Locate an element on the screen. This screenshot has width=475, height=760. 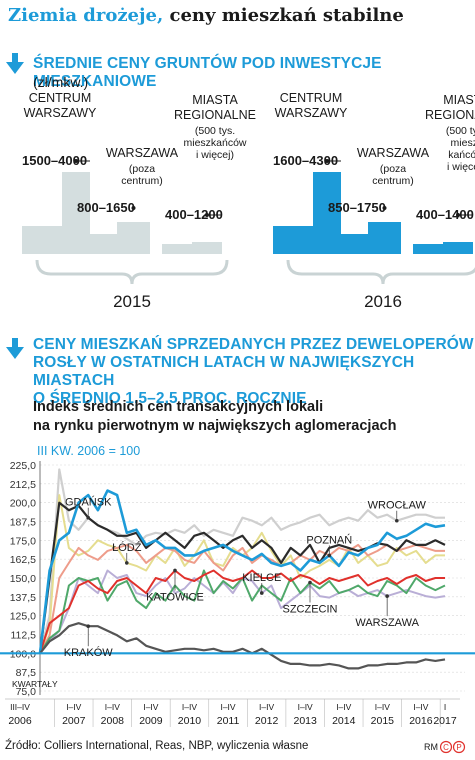
title-rest: ceny mieszkań stabilne is located at coordinates (286, 15).